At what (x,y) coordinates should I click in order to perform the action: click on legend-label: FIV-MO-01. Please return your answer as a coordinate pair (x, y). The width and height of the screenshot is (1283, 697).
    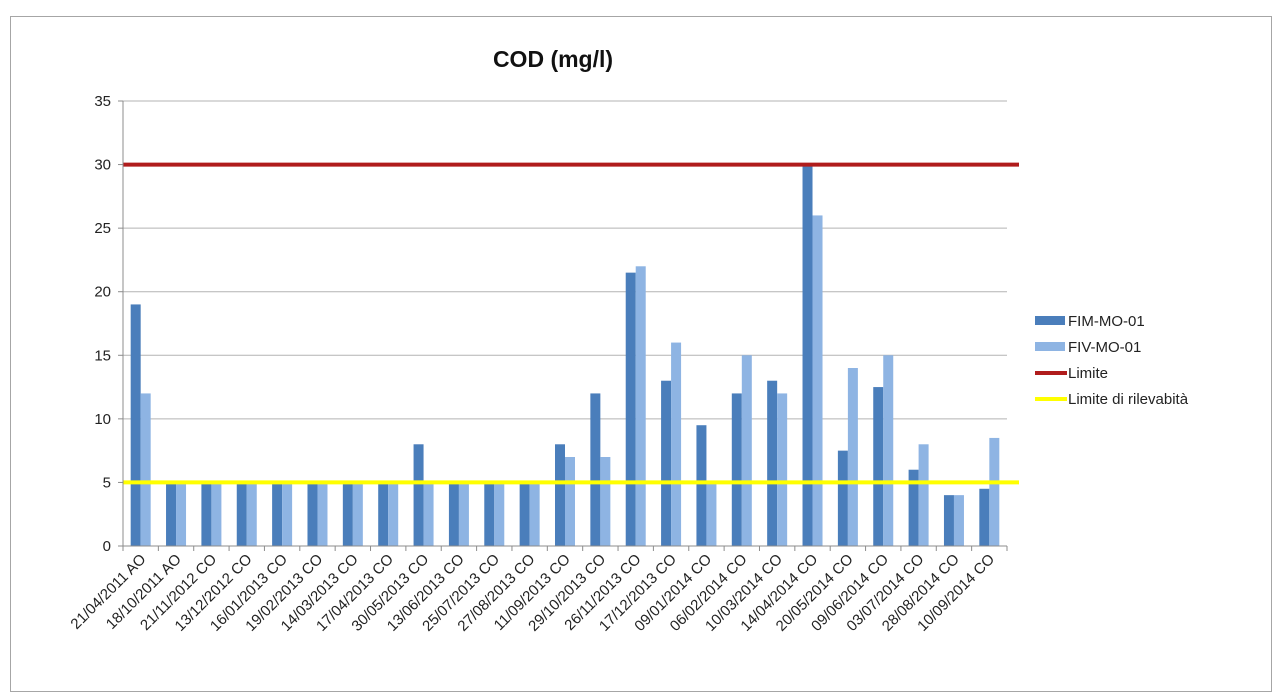
    Looking at the image, I should click on (1104, 347).